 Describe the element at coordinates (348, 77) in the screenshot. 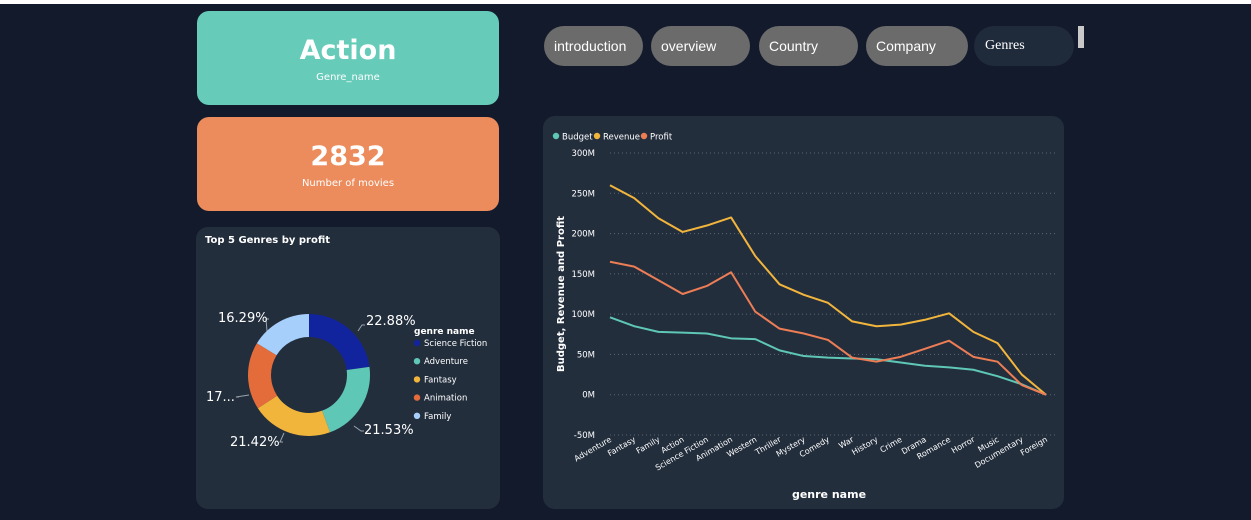

I see `genre-label: Genre_name` at that location.